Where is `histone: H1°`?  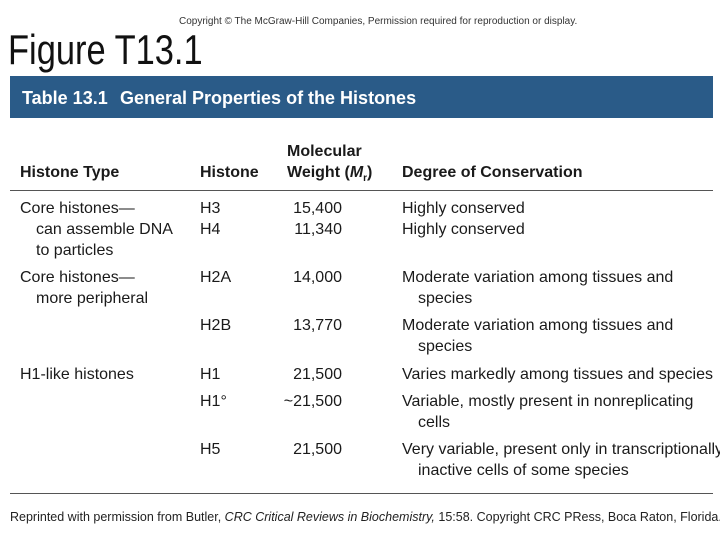 histone: H1° is located at coordinates (213, 401).